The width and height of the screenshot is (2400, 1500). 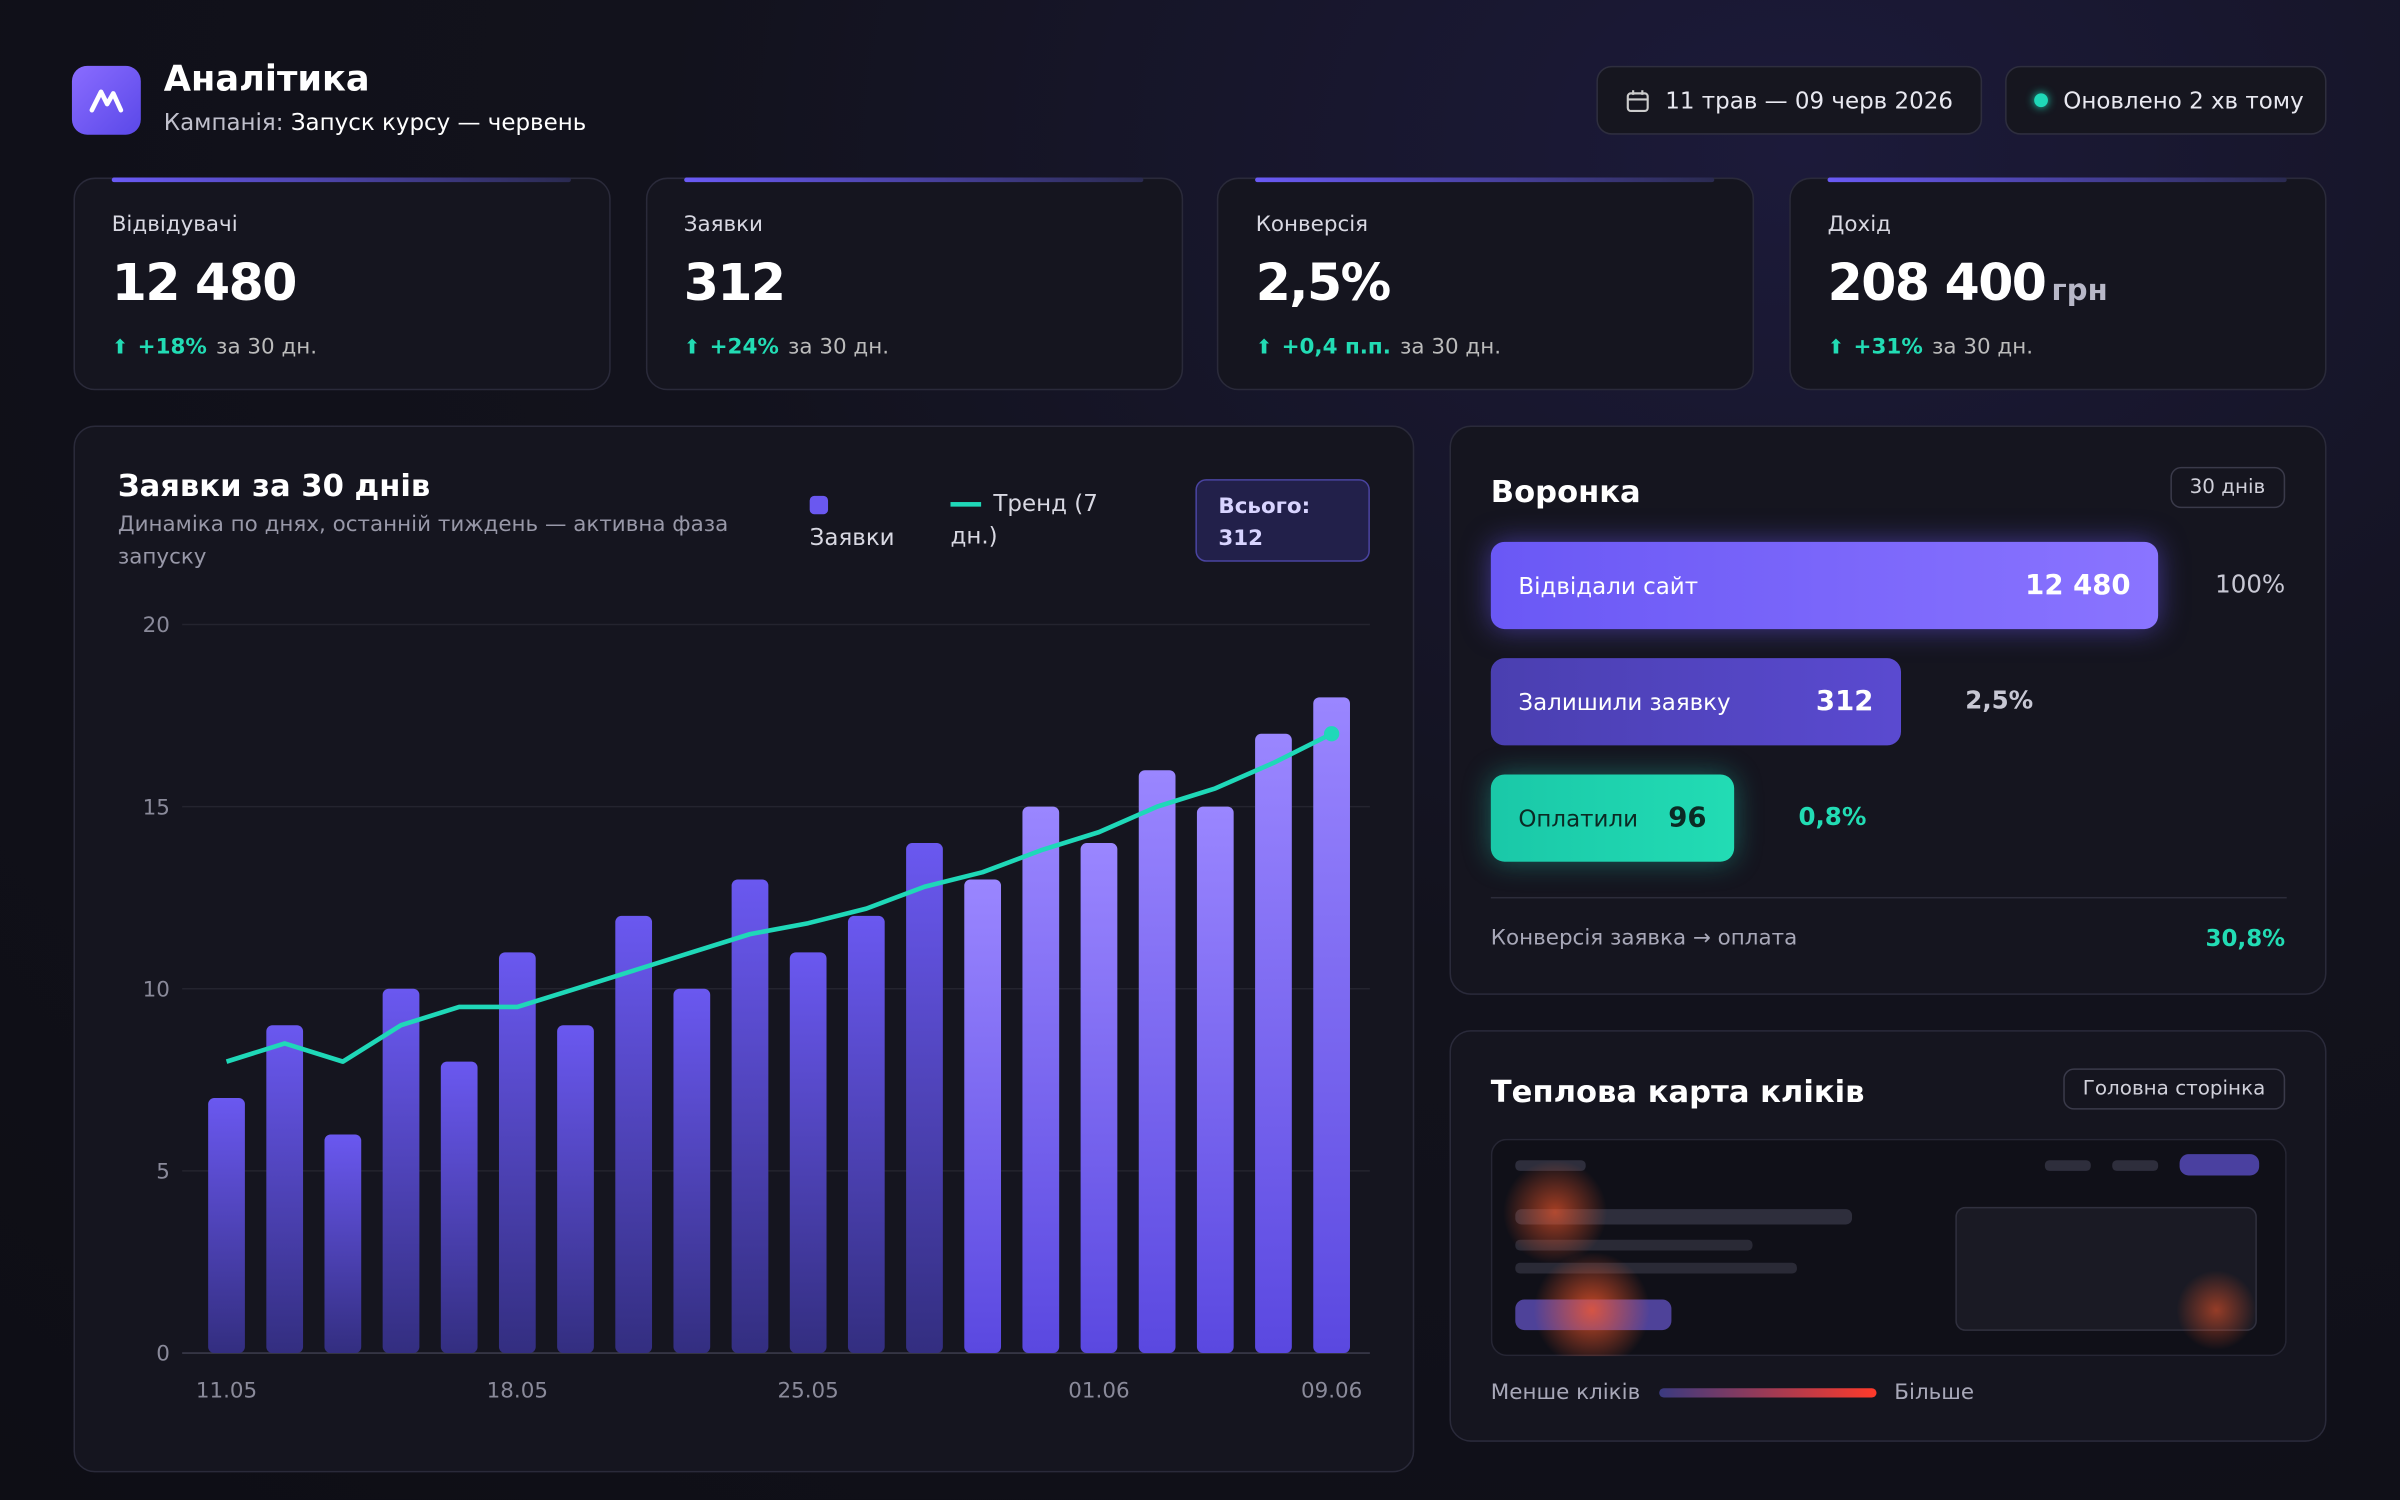 I want to click on divider, so click(x=1888, y=897).